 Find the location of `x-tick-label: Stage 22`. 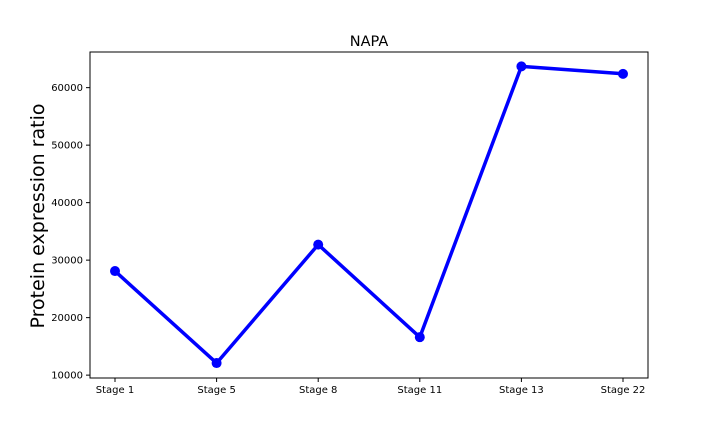

x-tick-label: Stage 22 is located at coordinates (623, 390).